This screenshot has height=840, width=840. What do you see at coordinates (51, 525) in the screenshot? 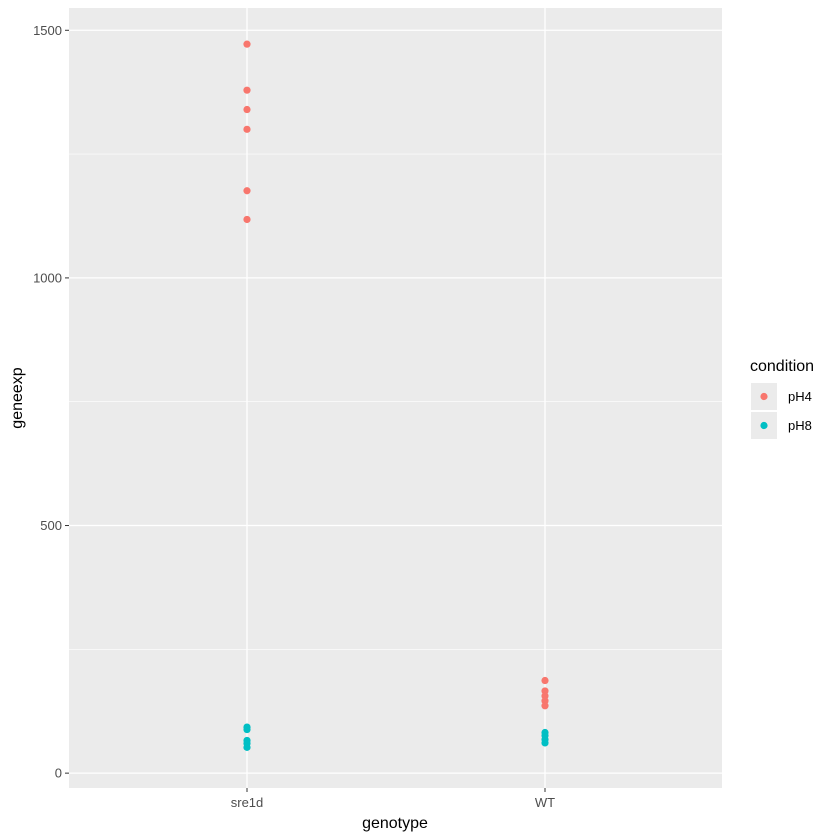
I see `y-tick-label: 500` at bounding box center [51, 525].